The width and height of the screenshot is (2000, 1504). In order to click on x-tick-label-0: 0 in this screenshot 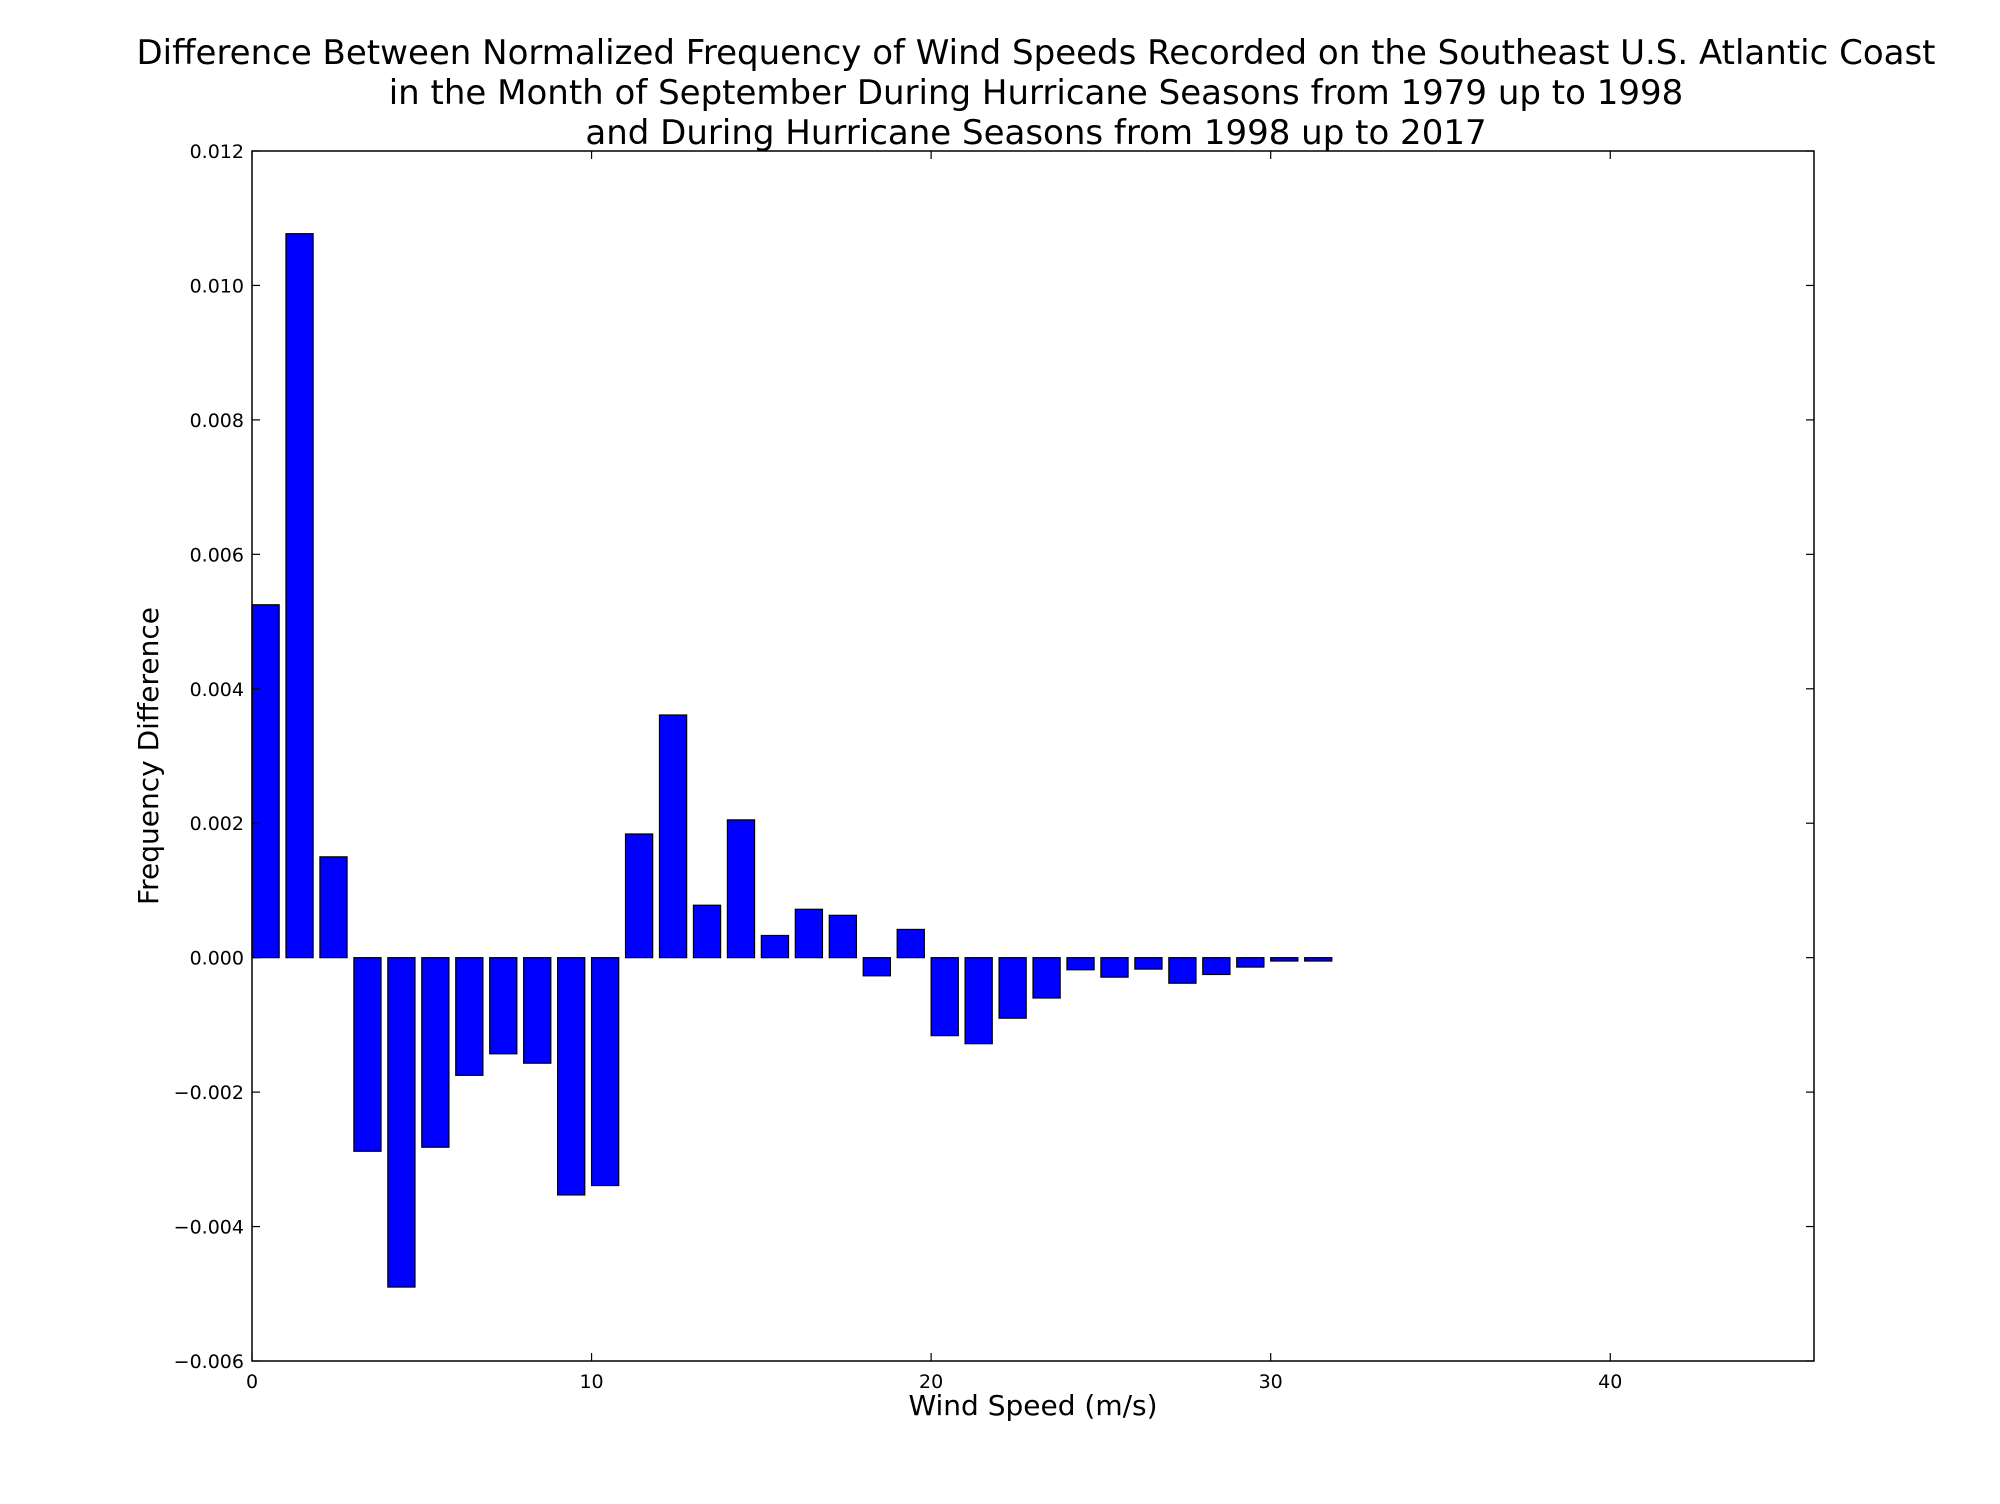, I will do `click(252, 1382)`.